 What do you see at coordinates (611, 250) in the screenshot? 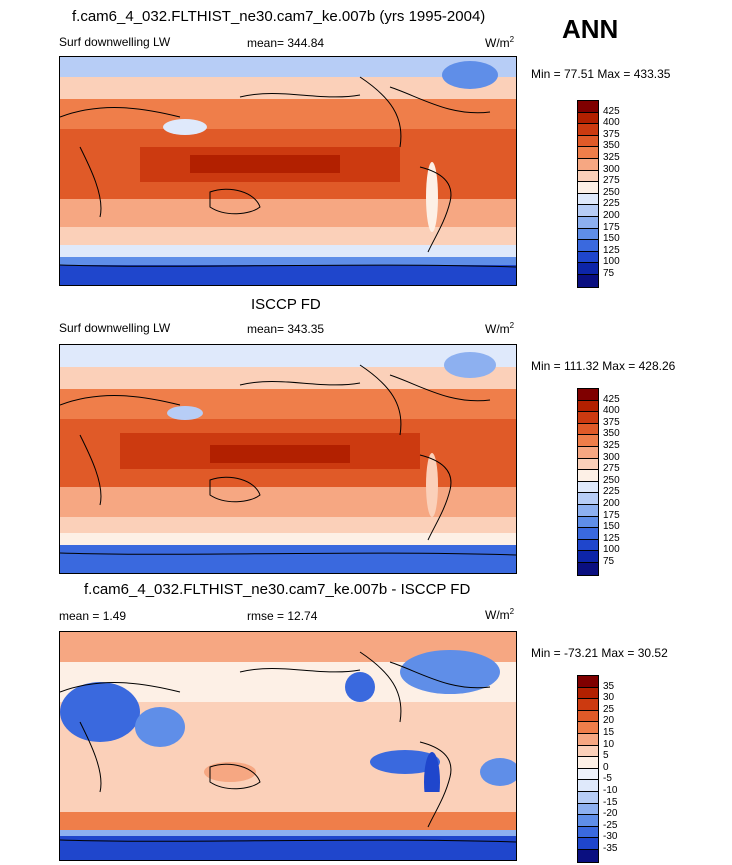
I see `colorbar-level-label: 125` at bounding box center [611, 250].